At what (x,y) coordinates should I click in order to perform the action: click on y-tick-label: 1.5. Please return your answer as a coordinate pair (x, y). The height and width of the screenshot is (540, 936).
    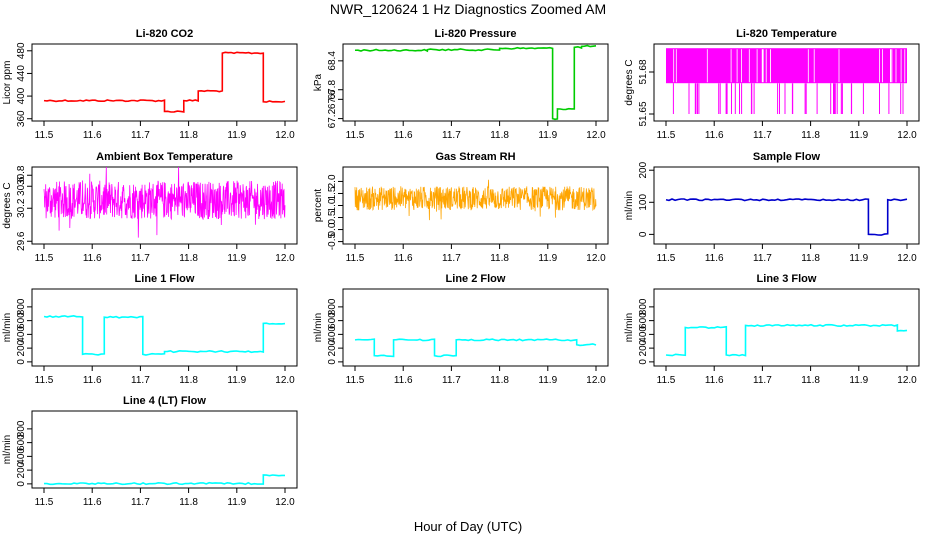
    Looking at the image, I should click on (332, 193).